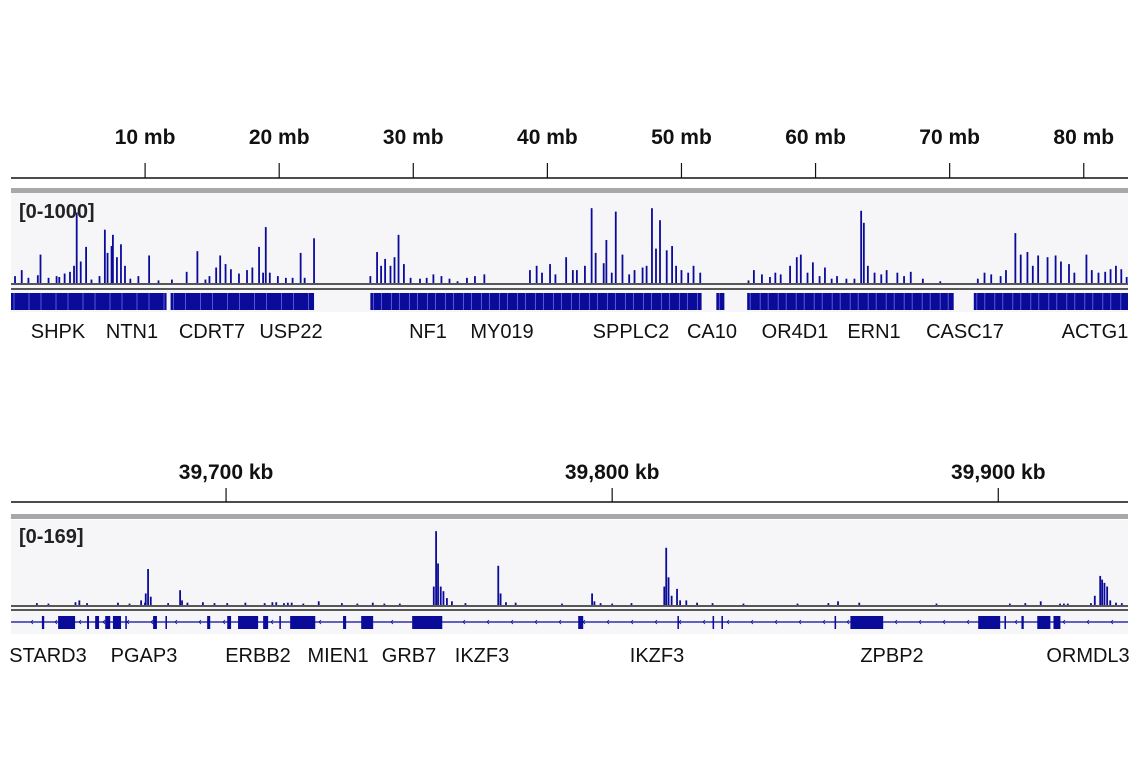 Image resolution: width=1141 pixels, height=768 pixels. Describe the element at coordinates (258, 656) in the screenshot. I see `gene-label: ERBB2` at that location.